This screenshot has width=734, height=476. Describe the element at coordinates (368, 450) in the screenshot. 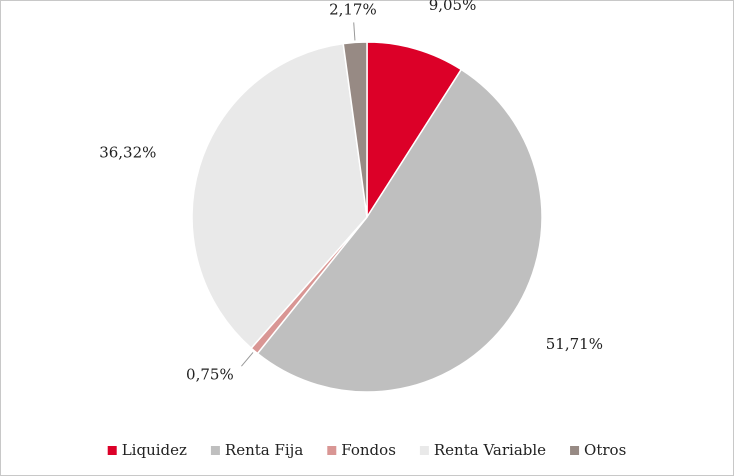

I see `legend-label: Fondos` at that location.